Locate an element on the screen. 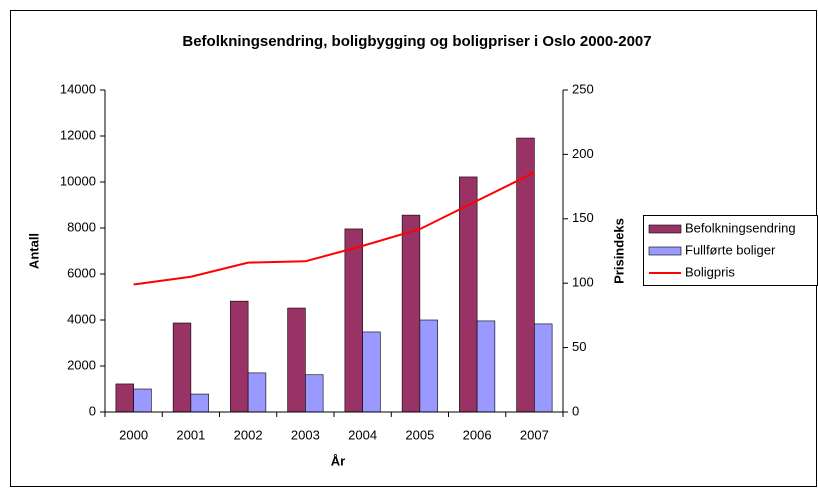  y2-axis-title: Prisindeks is located at coordinates (618, 251).